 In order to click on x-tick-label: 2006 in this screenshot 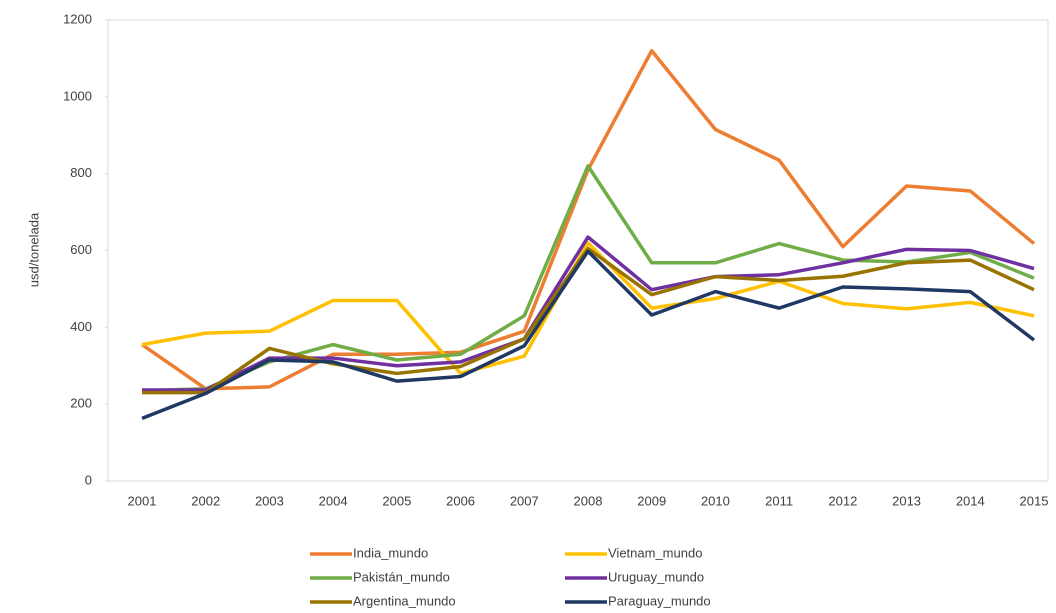, I will do `click(460, 500)`.